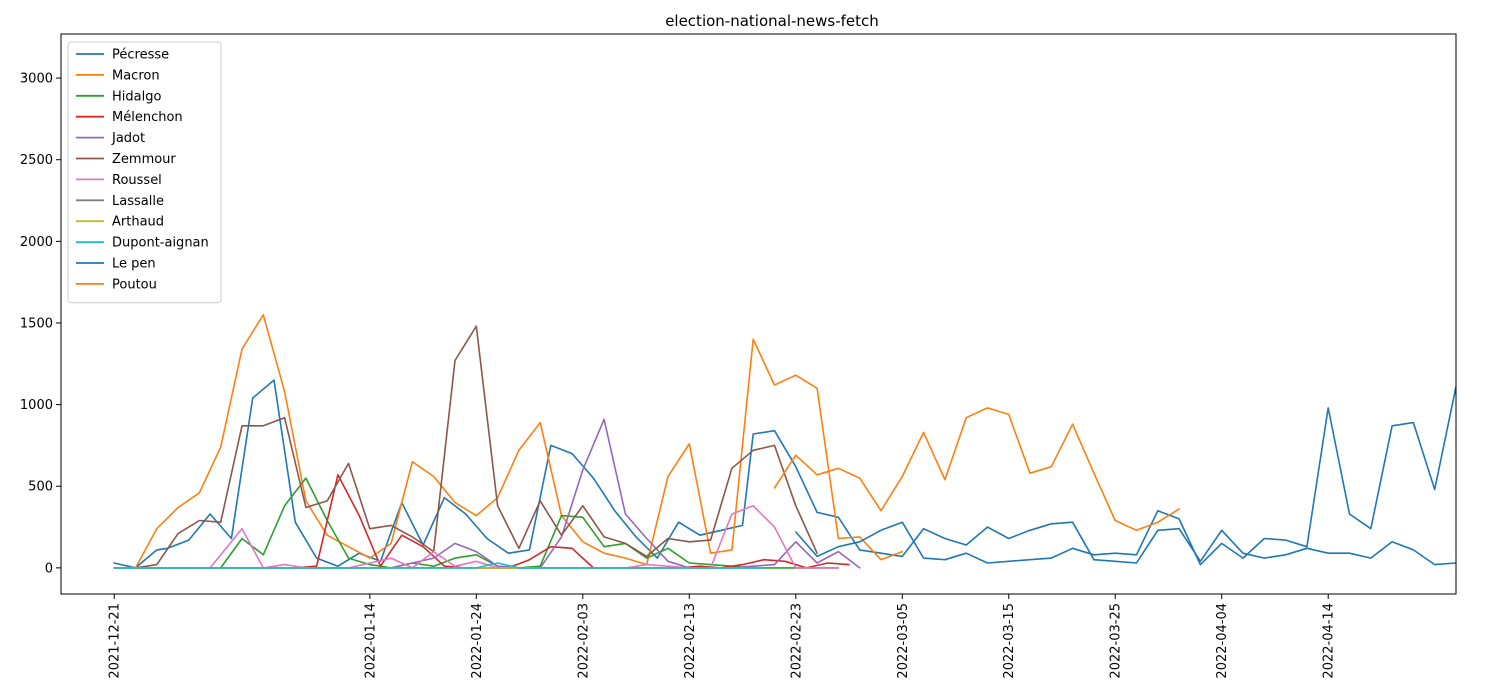 This screenshot has width=1500, height=700. I want to click on y-tick-label: 3000, so click(36, 79).